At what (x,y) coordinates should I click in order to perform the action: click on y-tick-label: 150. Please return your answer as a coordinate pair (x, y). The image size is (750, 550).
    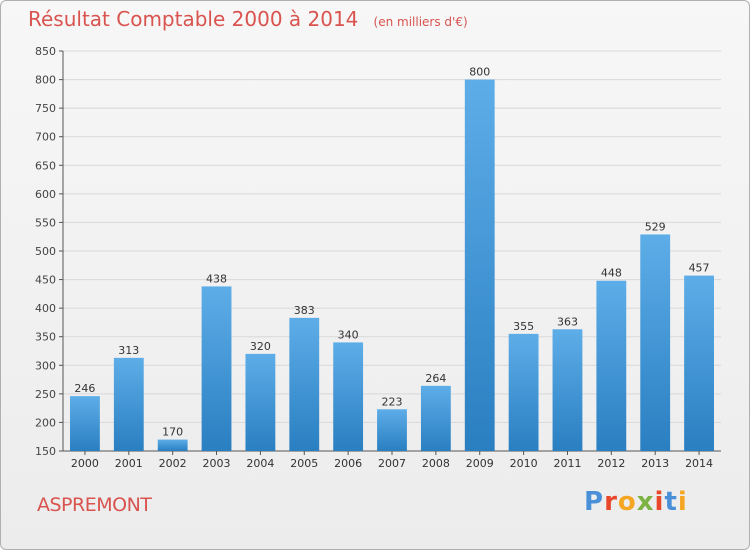
    Looking at the image, I should click on (45, 451).